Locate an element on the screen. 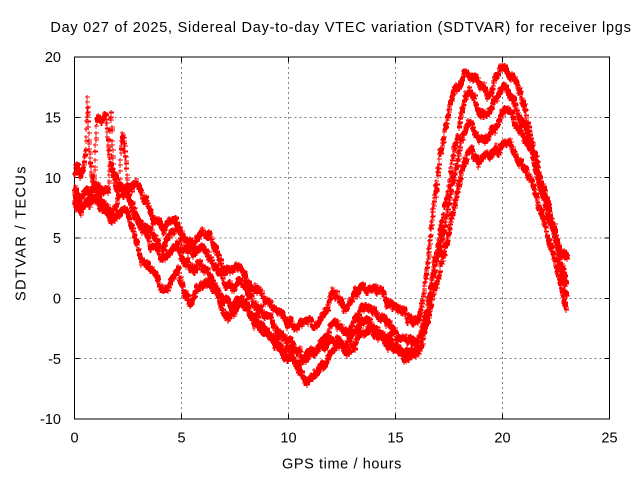 The image size is (640, 485). svg-text: -5 is located at coordinates (54, 360).